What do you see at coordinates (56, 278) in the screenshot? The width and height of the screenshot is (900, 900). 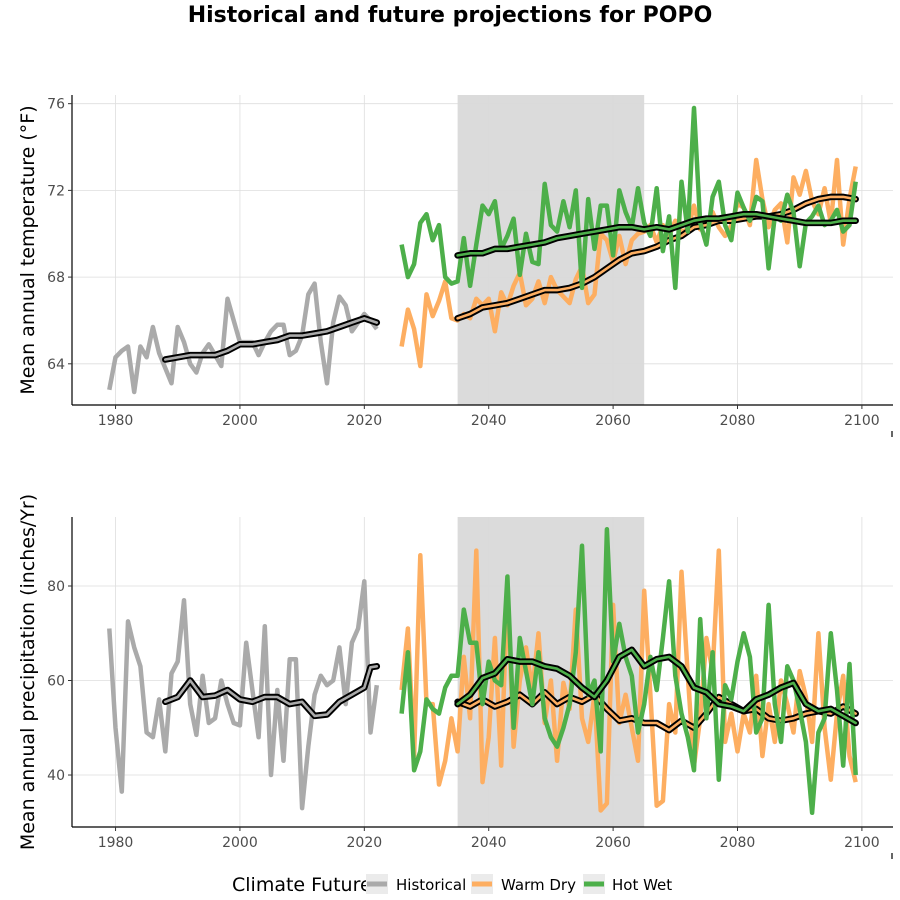 I see `y-tick-label: 68` at bounding box center [56, 278].